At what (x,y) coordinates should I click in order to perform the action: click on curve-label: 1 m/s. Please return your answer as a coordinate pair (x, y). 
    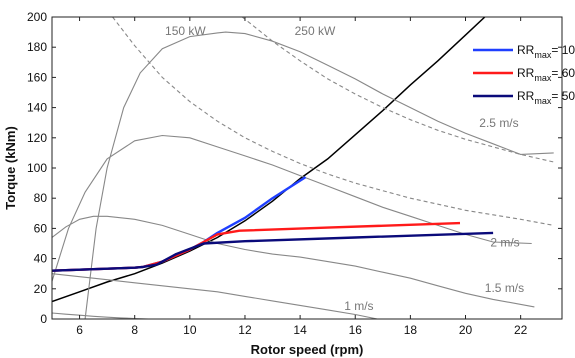
    Looking at the image, I should click on (358, 306).